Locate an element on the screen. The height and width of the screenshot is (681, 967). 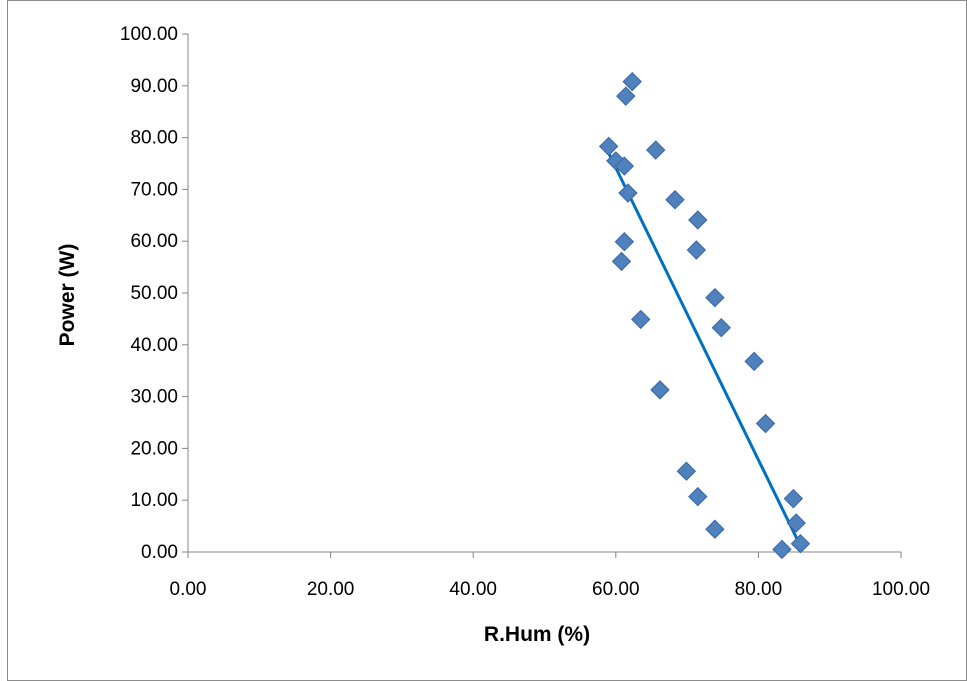
y-tick-label: 80.00 is located at coordinates (154, 138).